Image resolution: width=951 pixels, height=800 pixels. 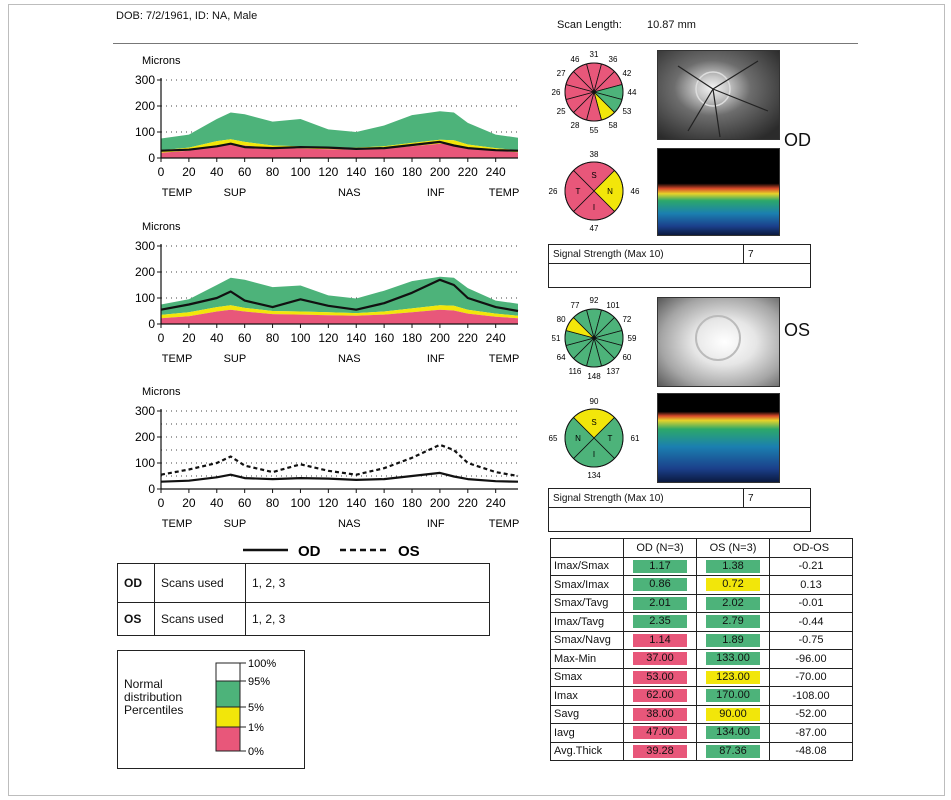 What do you see at coordinates (303, 619) in the screenshot?
I see `scans-row-os: OS Scans used 1, 2, 3` at bounding box center [303, 619].